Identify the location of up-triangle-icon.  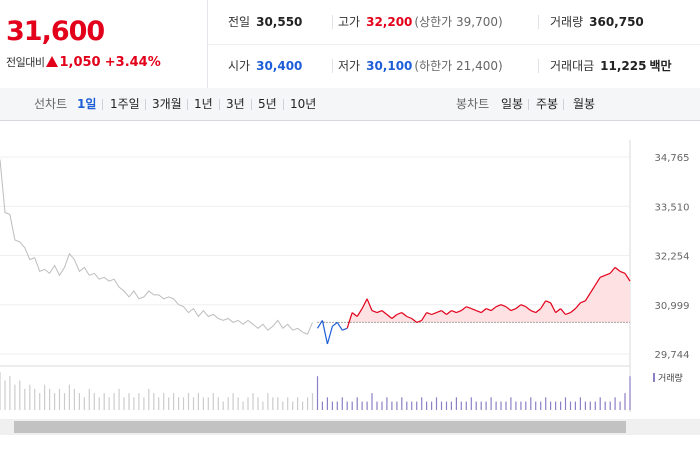
(52, 61).